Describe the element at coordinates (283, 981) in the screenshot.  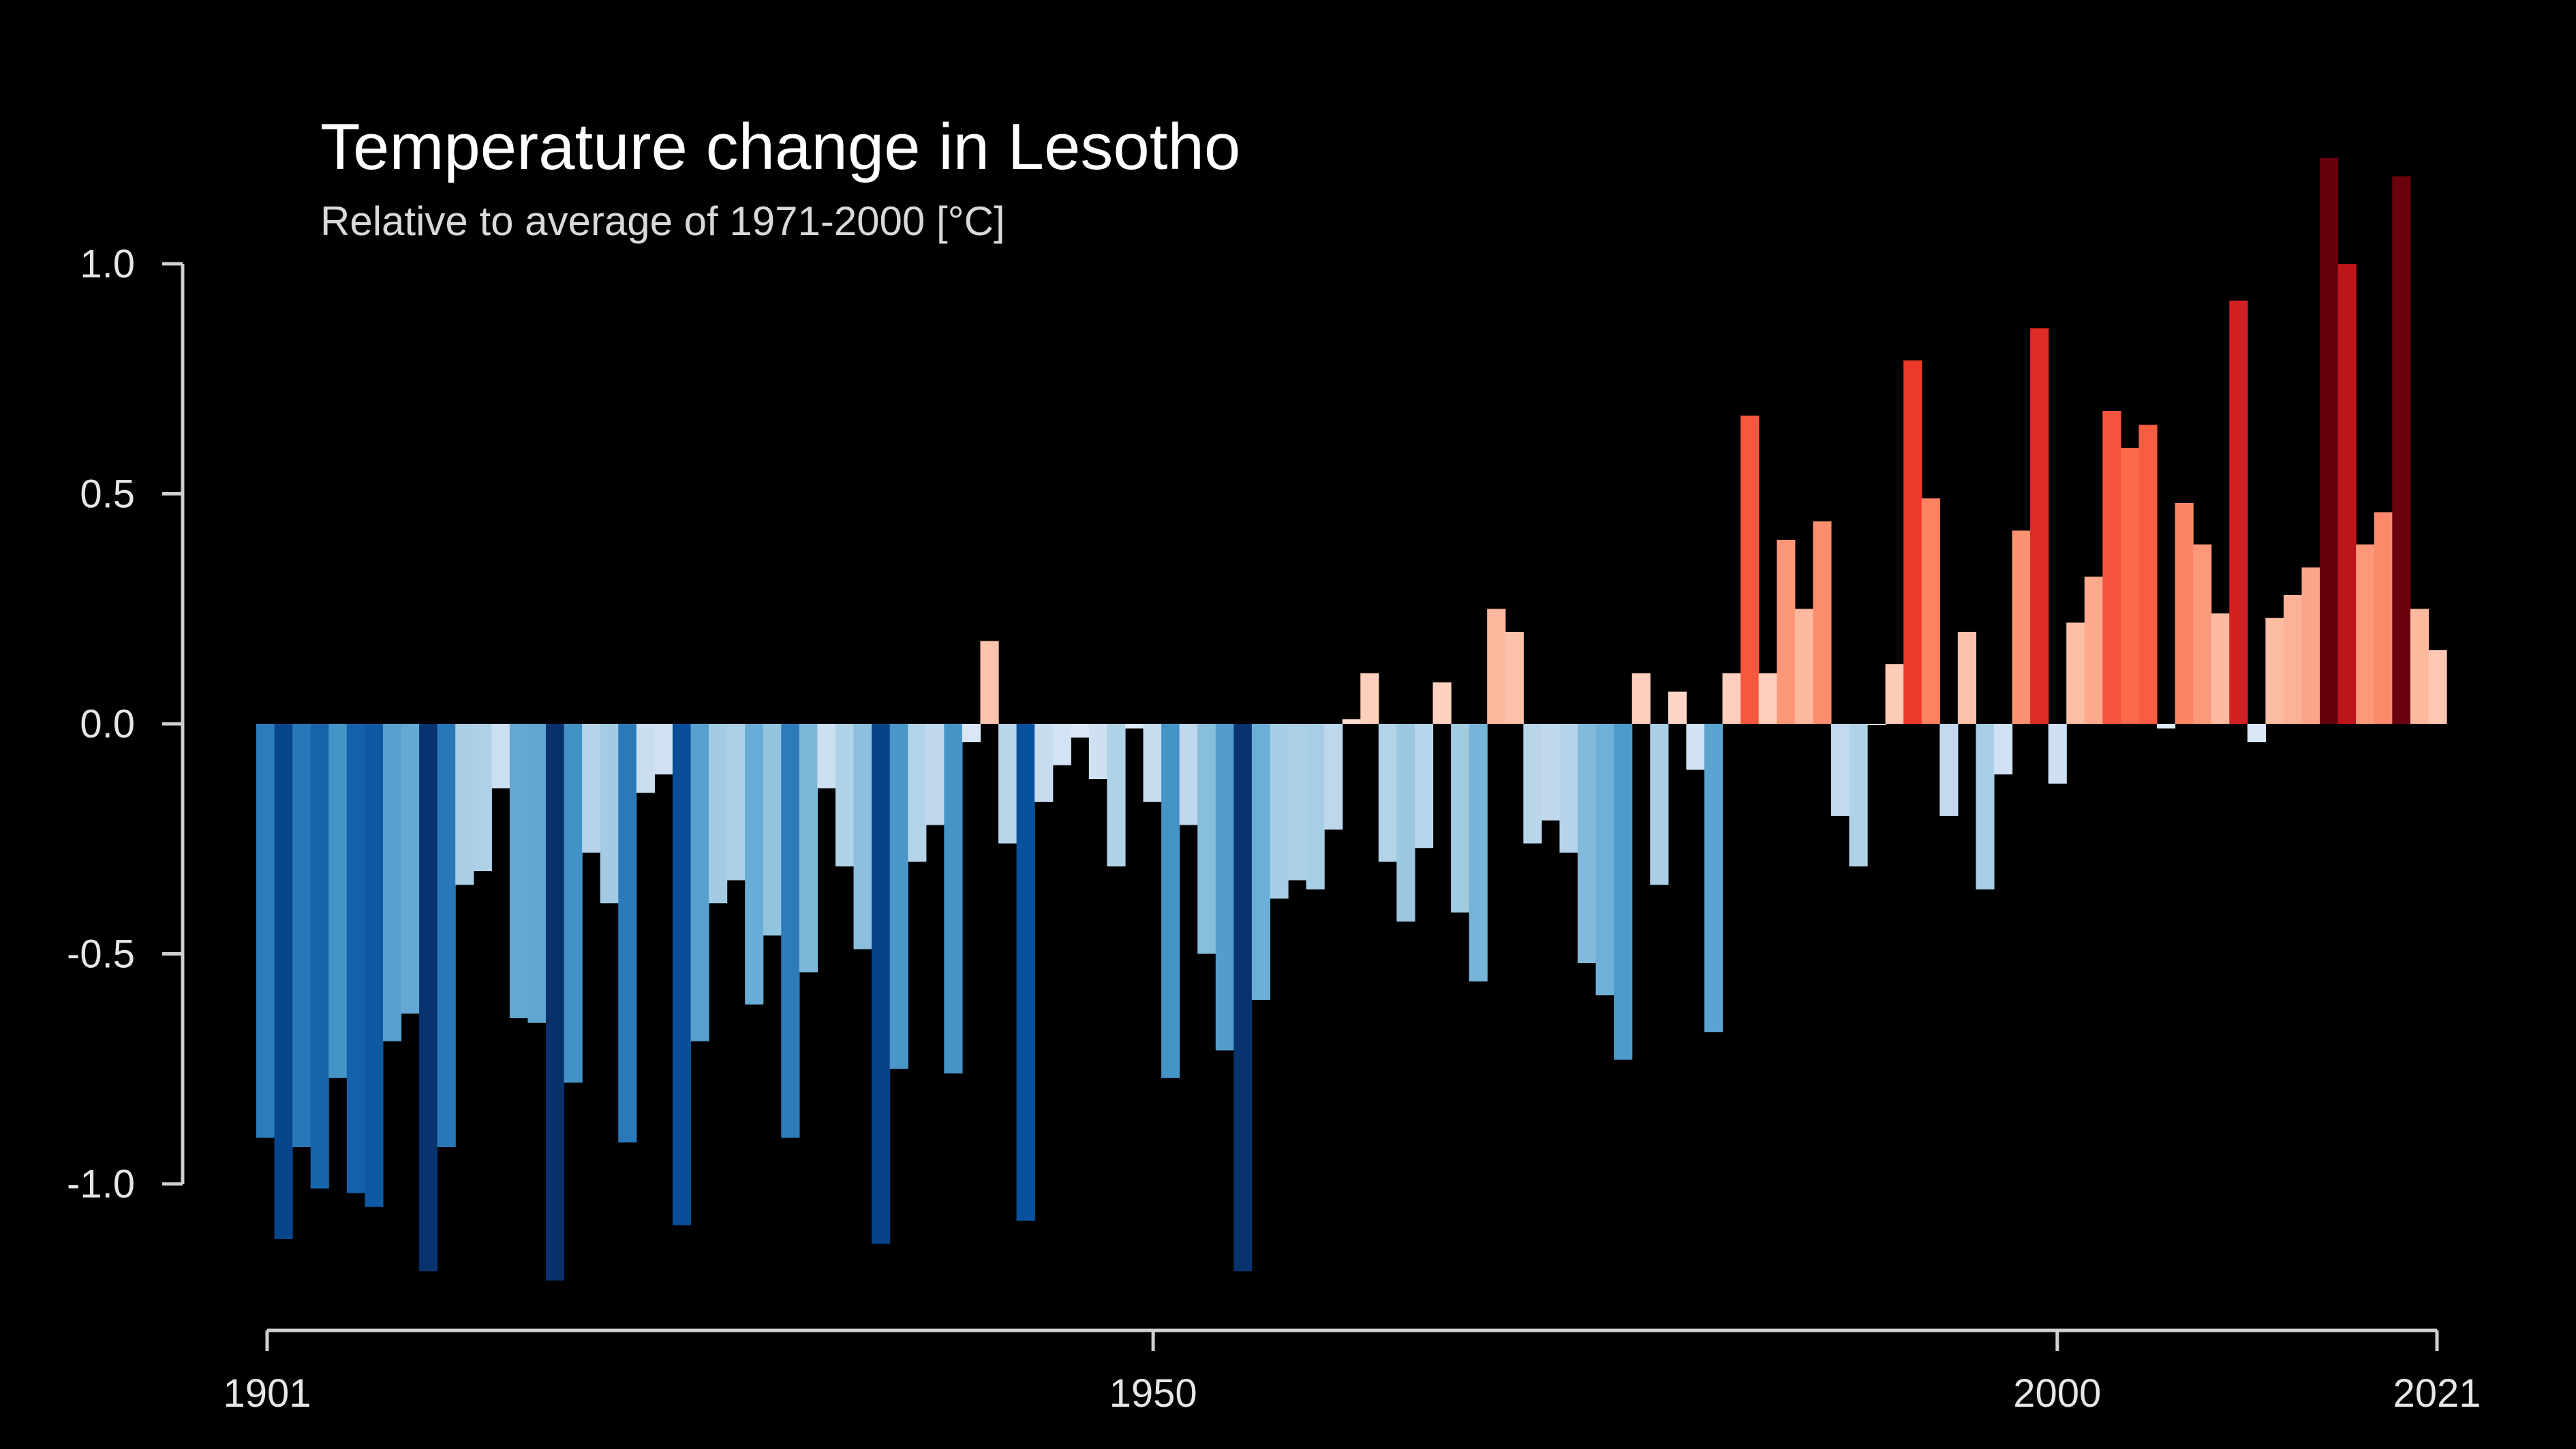
I see `bar-1902` at that location.